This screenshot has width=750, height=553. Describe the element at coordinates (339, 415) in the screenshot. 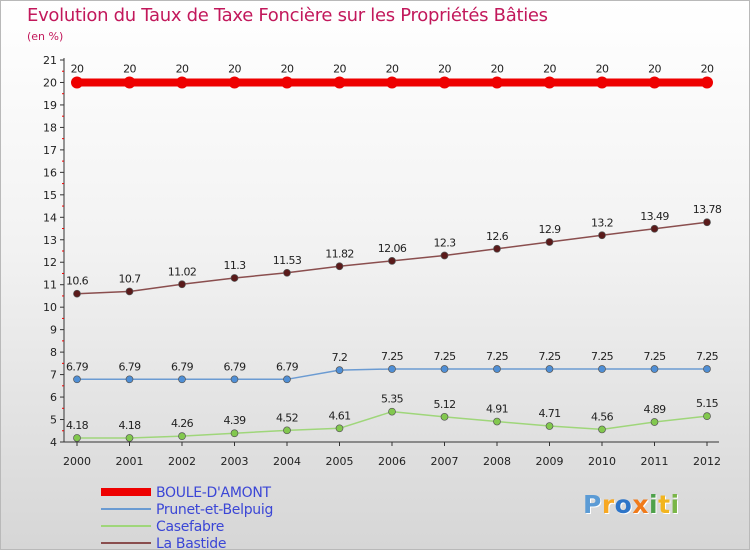

I see `data-label-casefabre: 4.61` at that location.